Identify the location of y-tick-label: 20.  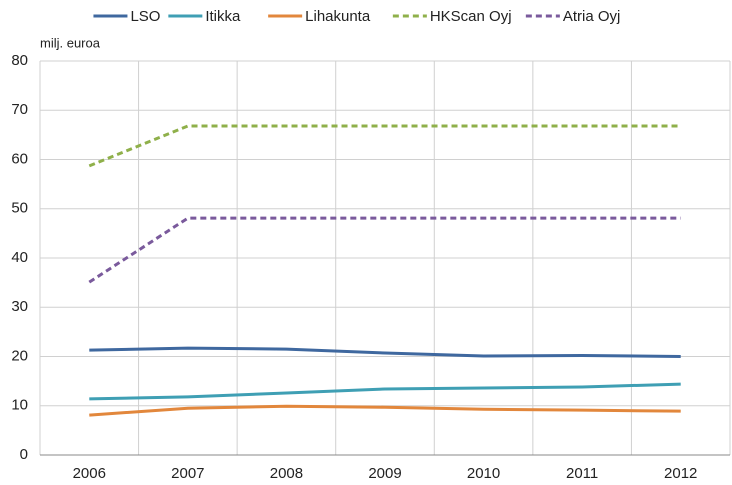
(19, 355).